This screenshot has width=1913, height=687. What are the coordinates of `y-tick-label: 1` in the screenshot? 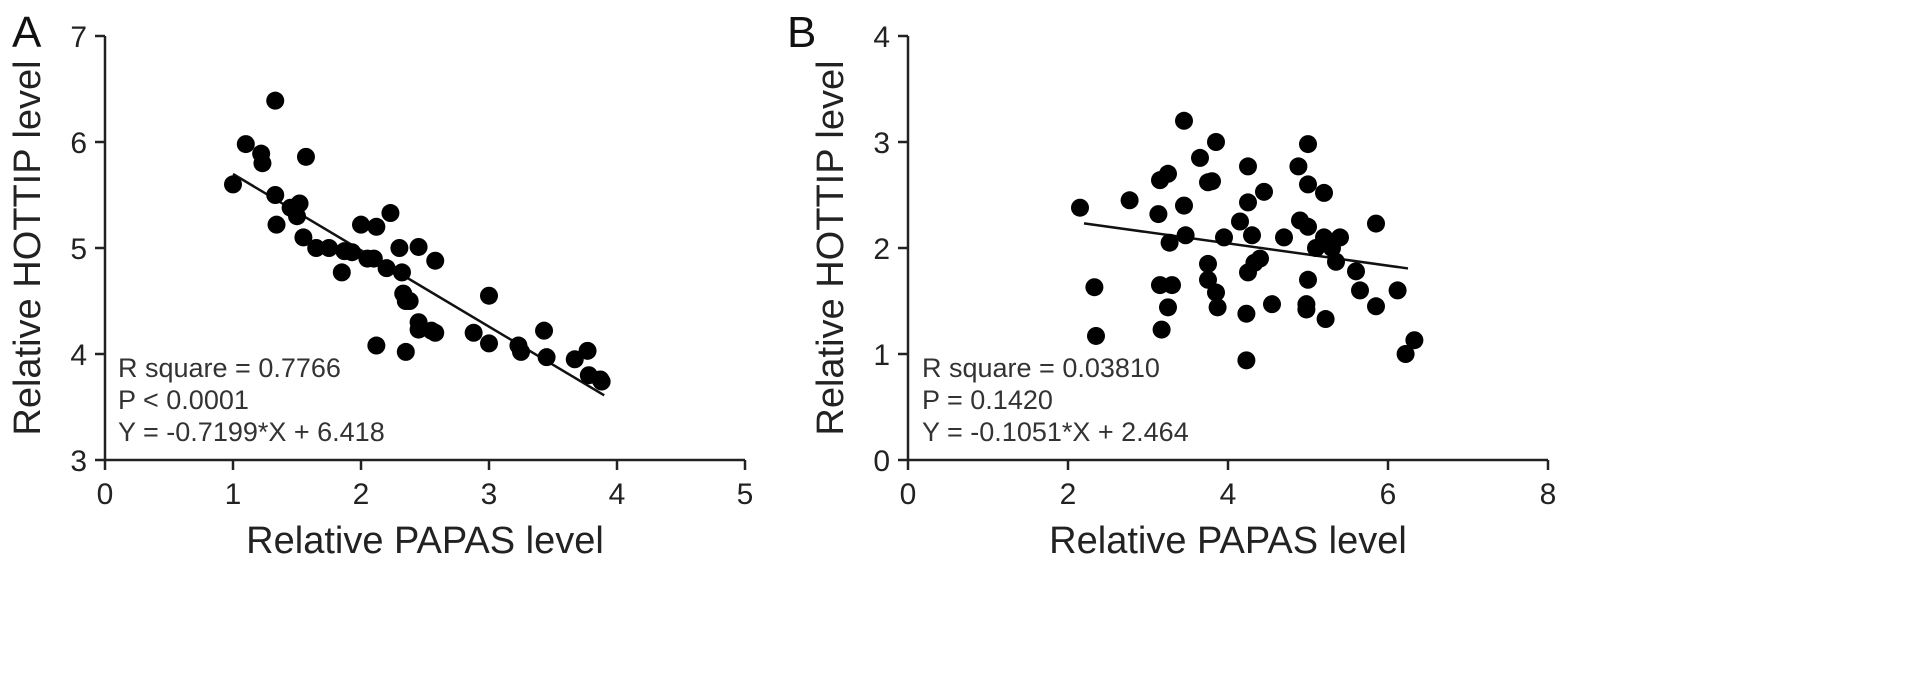 It's located at (881, 355).